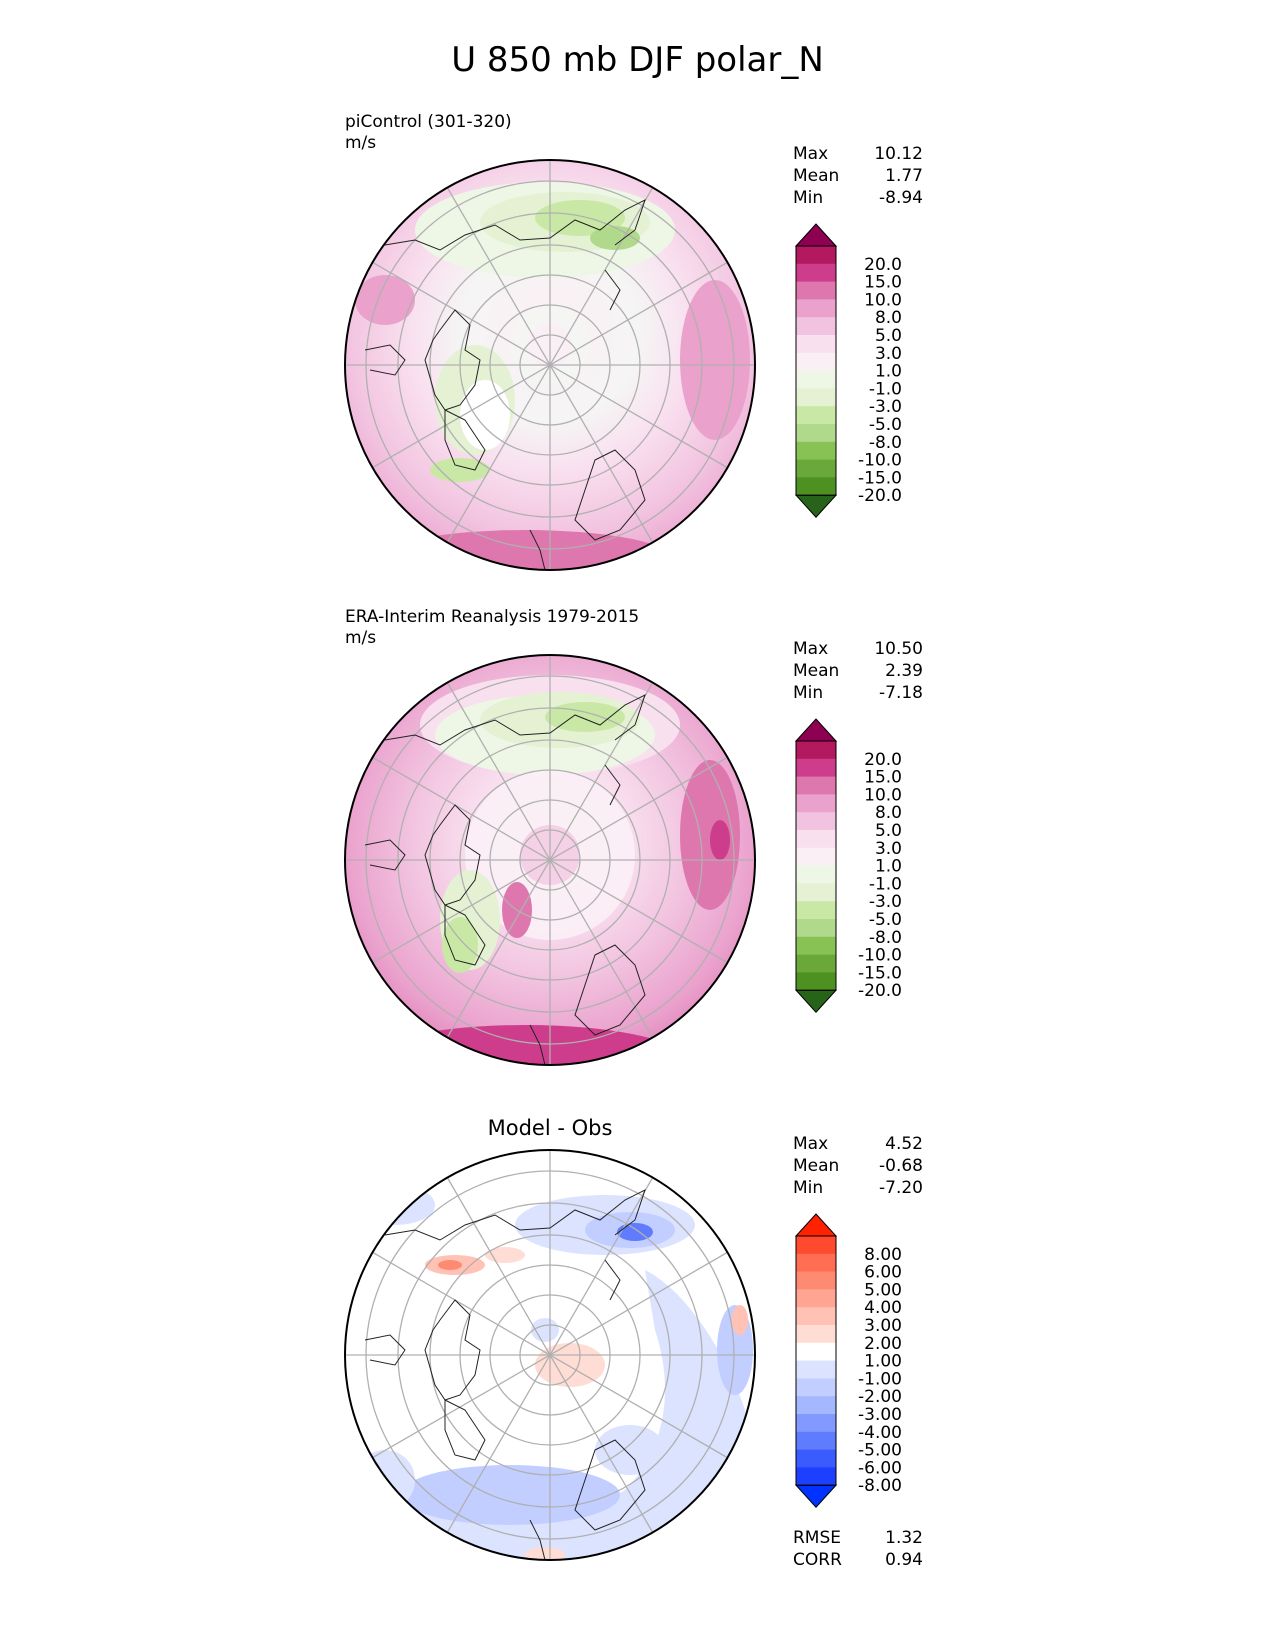  What do you see at coordinates (858, 1538) in the screenshot?
I see `metric-rmse: RMSE 1.32` at bounding box center [858, 1538].